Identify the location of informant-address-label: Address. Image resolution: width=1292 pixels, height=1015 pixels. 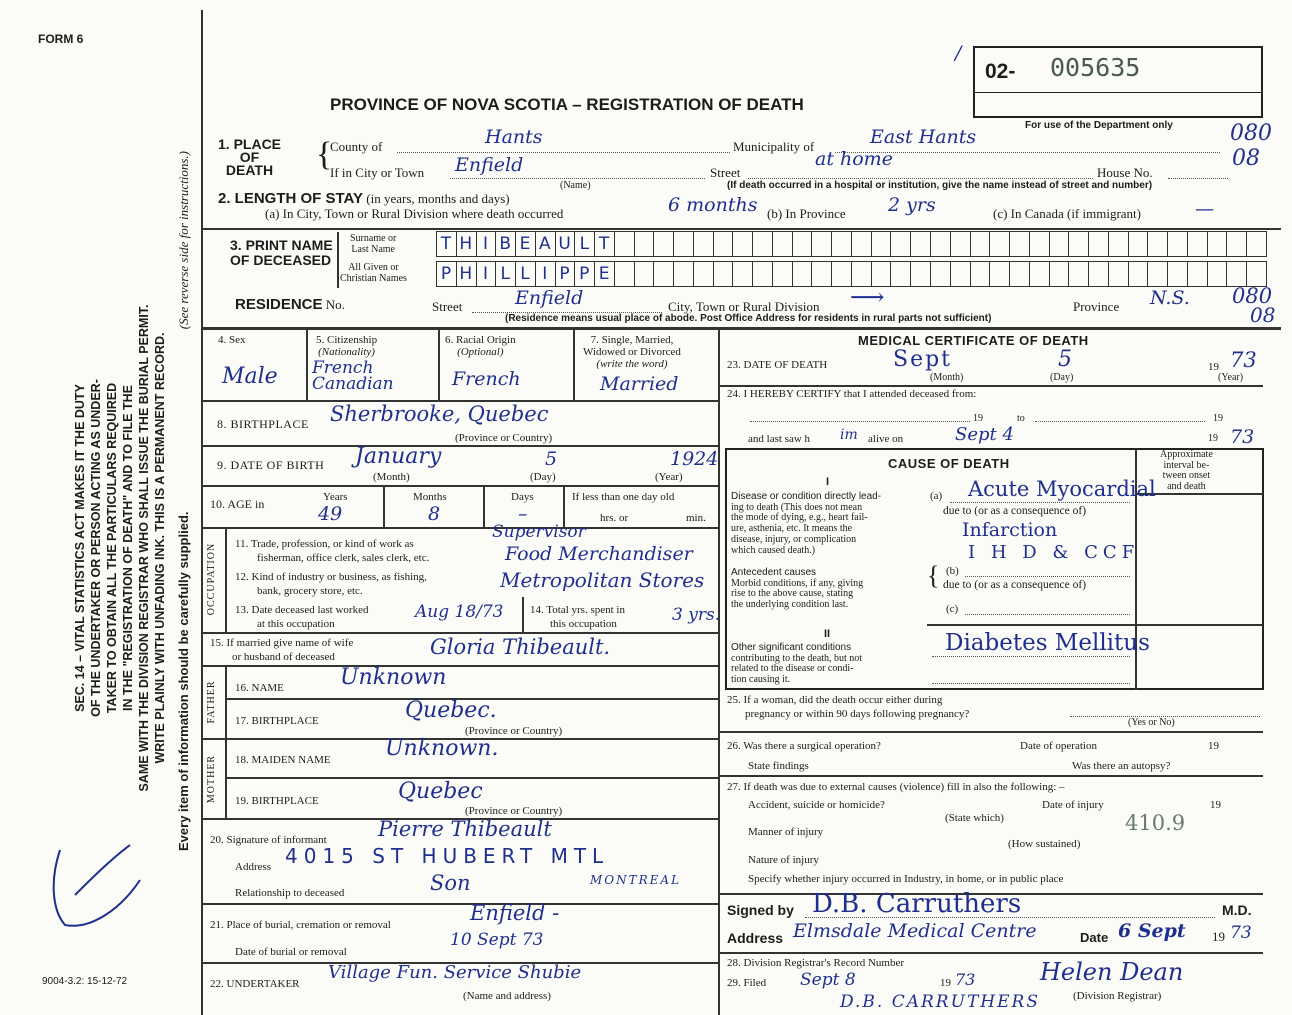
(253, 867).